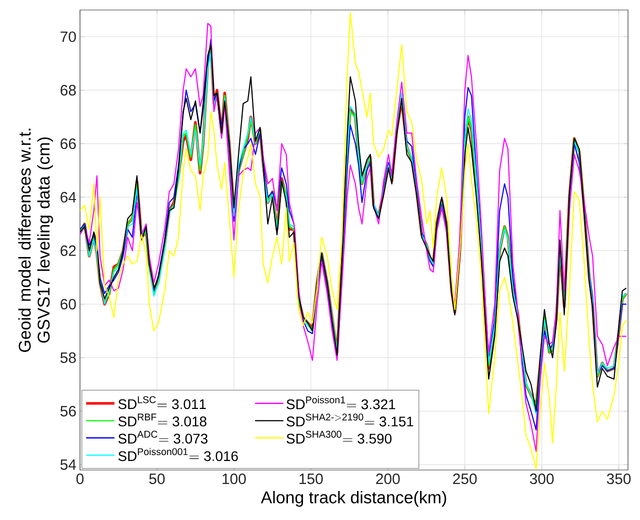 Image resolution: width=640 pixels, height=520 pixels. What do you see at coordinates (339, 437) in the screenshot?
I see `legend-label: $\mathrm{SD}^{\mathrm{SHA300}}\mathrm{=3.590}$` at bounding box center [339, 437].